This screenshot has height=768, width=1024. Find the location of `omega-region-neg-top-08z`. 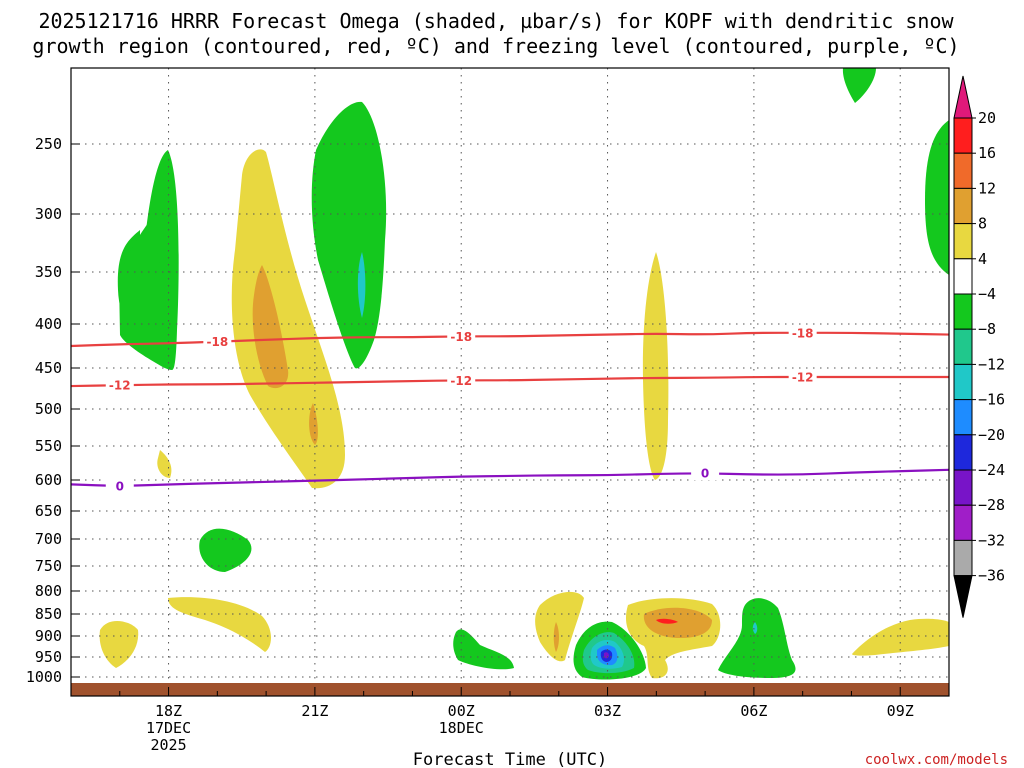

omega-region-neg-top-08z is located at coordinates (859, 85).